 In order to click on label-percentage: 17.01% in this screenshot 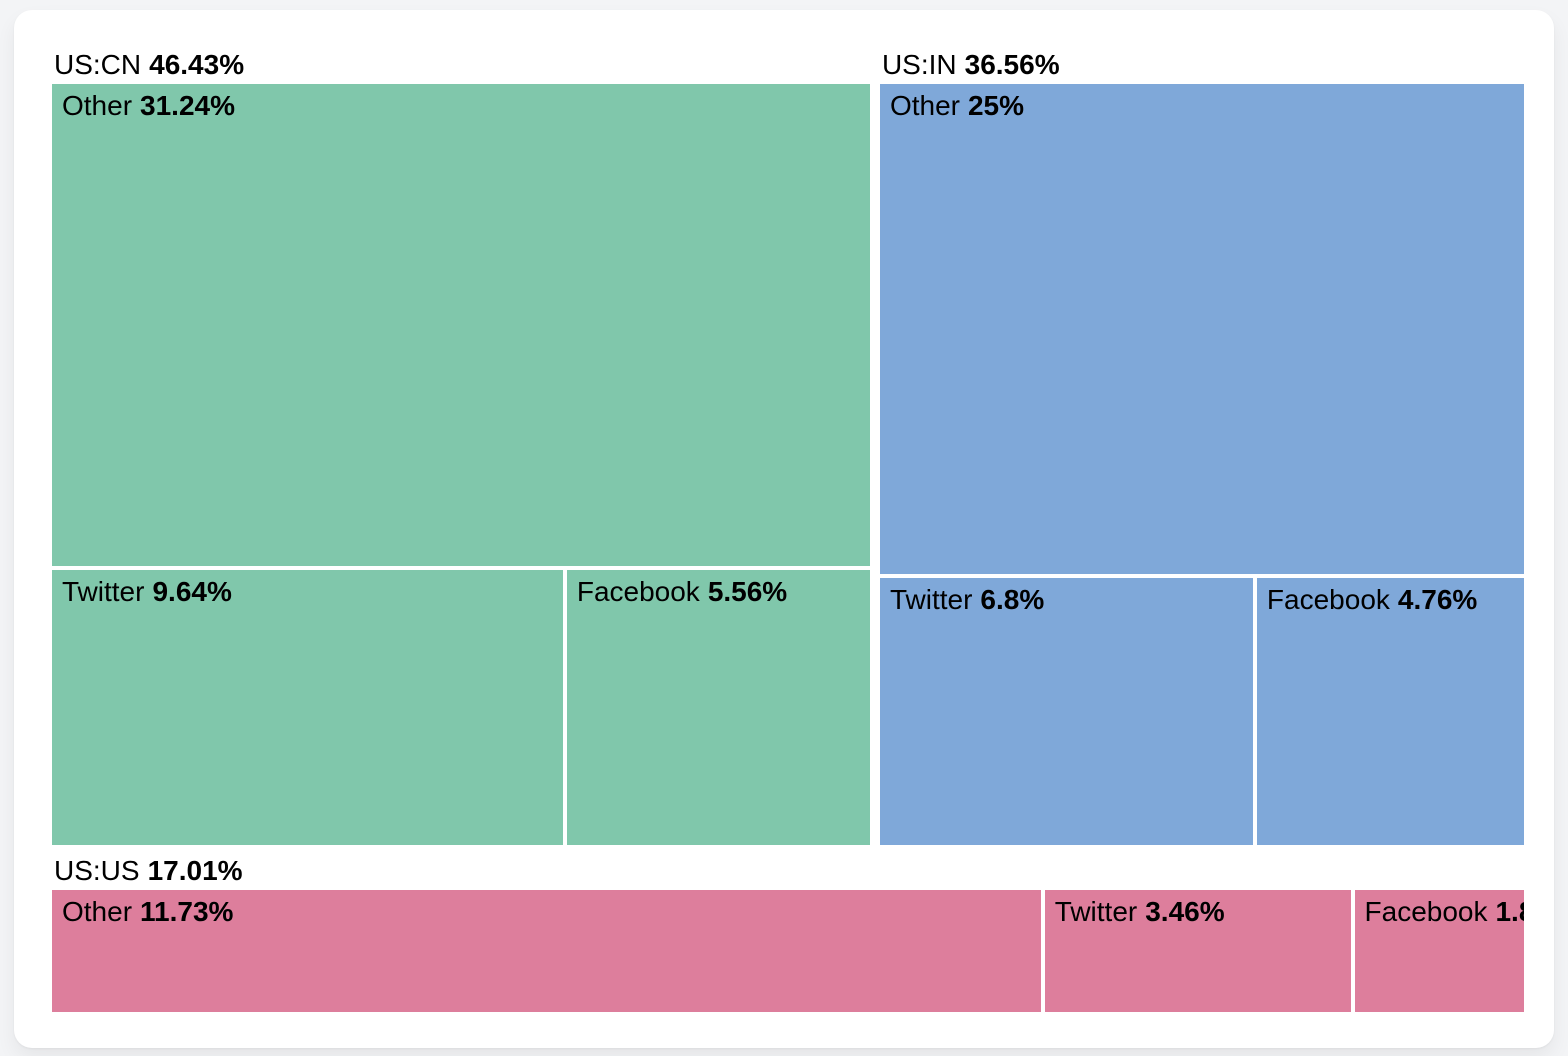, I will do `click(195, 870)`.